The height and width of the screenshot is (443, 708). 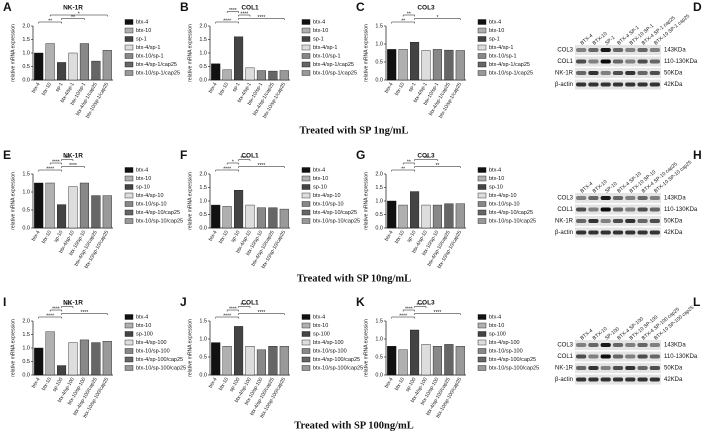 I want to click on legend-label: sp-1, so click(x=318, y=39).